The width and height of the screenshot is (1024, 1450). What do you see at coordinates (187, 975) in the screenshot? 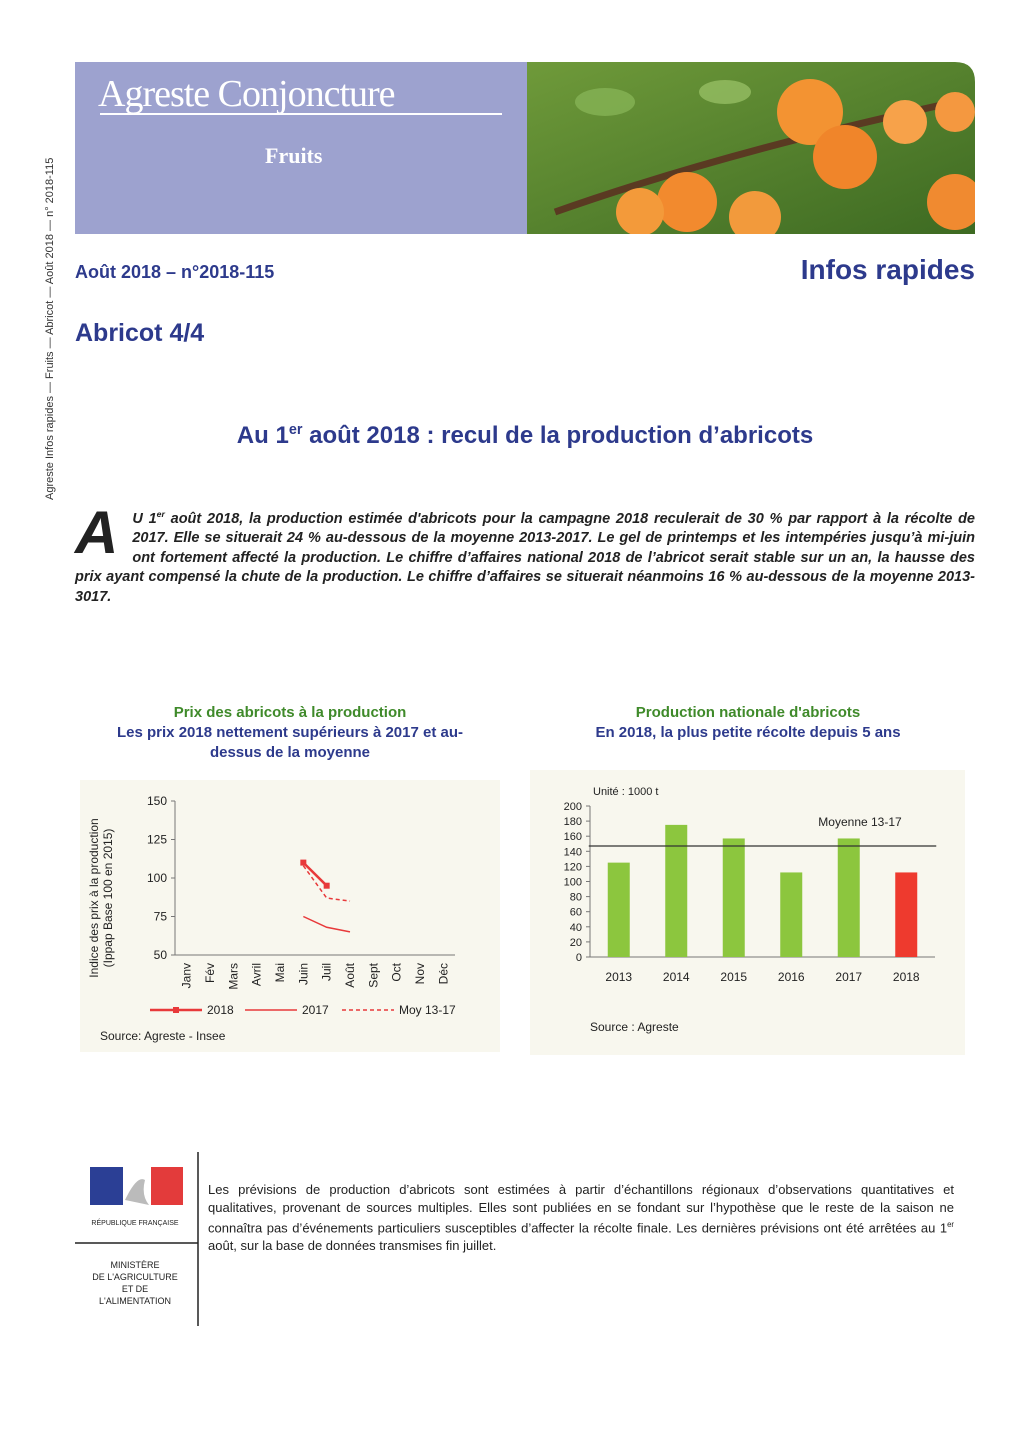
I see `x-tick-label: Janv` at bounding box center [187, 975].